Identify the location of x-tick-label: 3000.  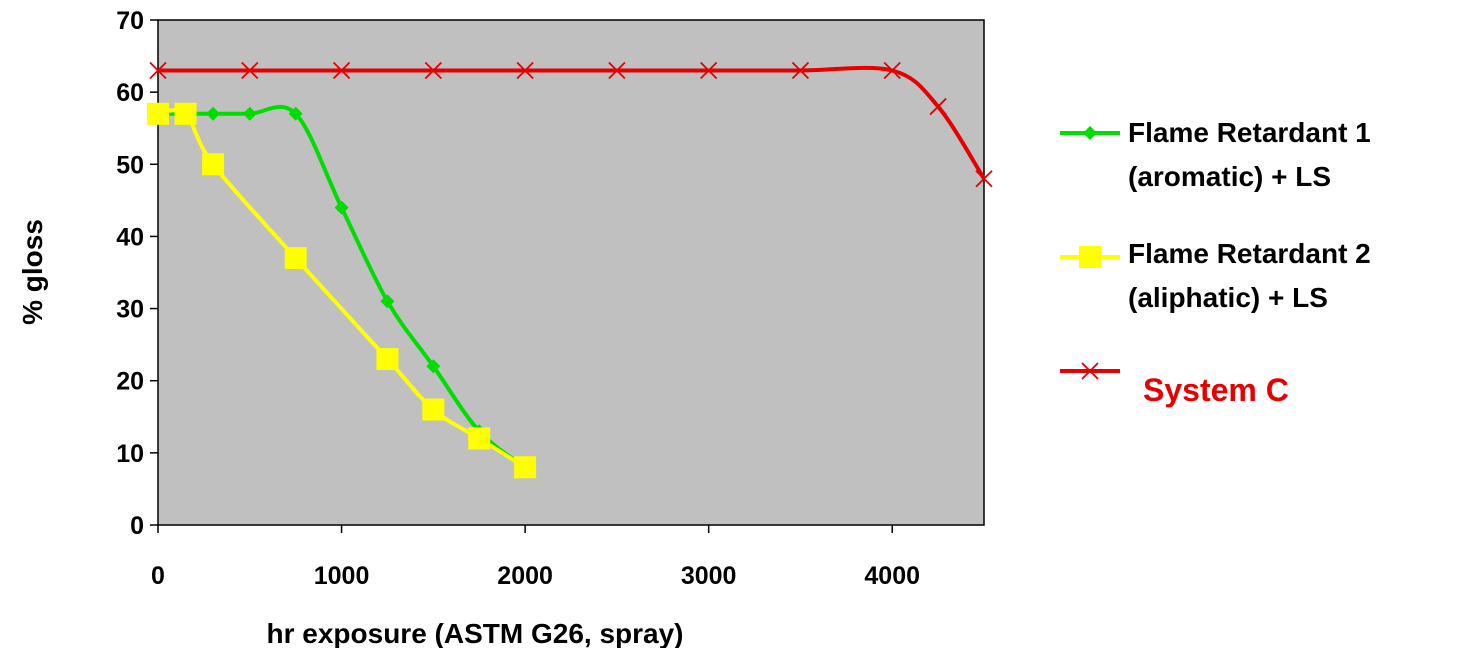
(709, 576).